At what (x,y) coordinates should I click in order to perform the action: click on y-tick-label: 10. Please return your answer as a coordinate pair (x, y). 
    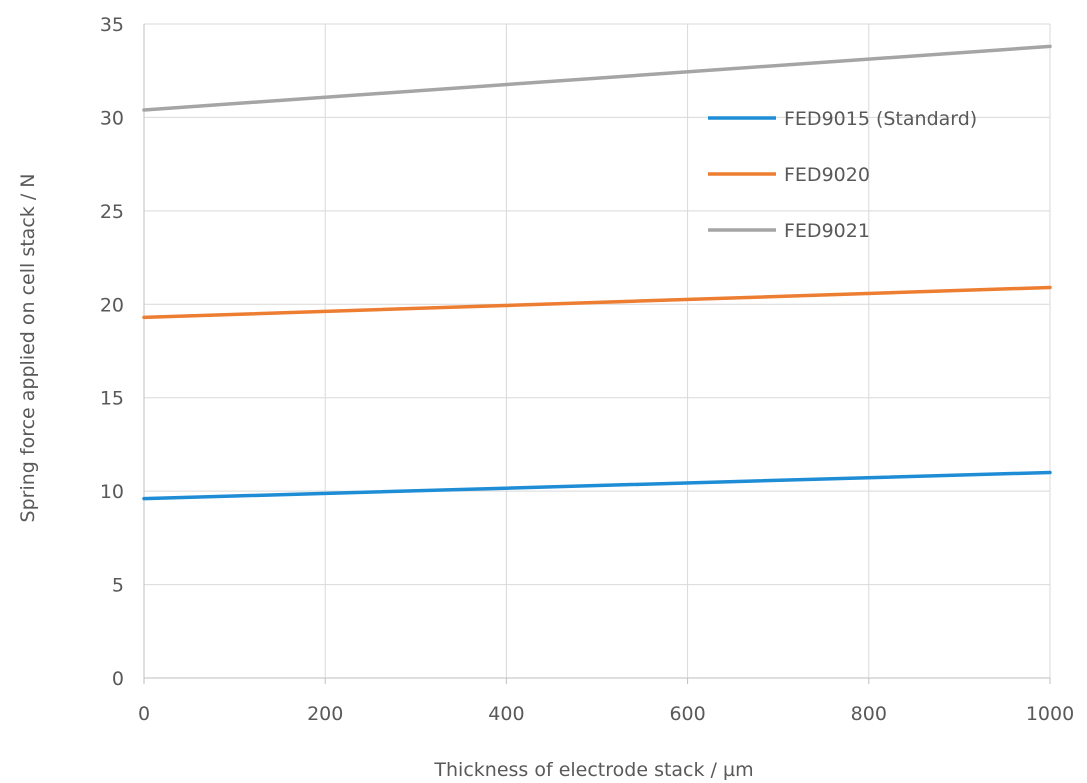
    Looking at the image, I should click on (112, 492).